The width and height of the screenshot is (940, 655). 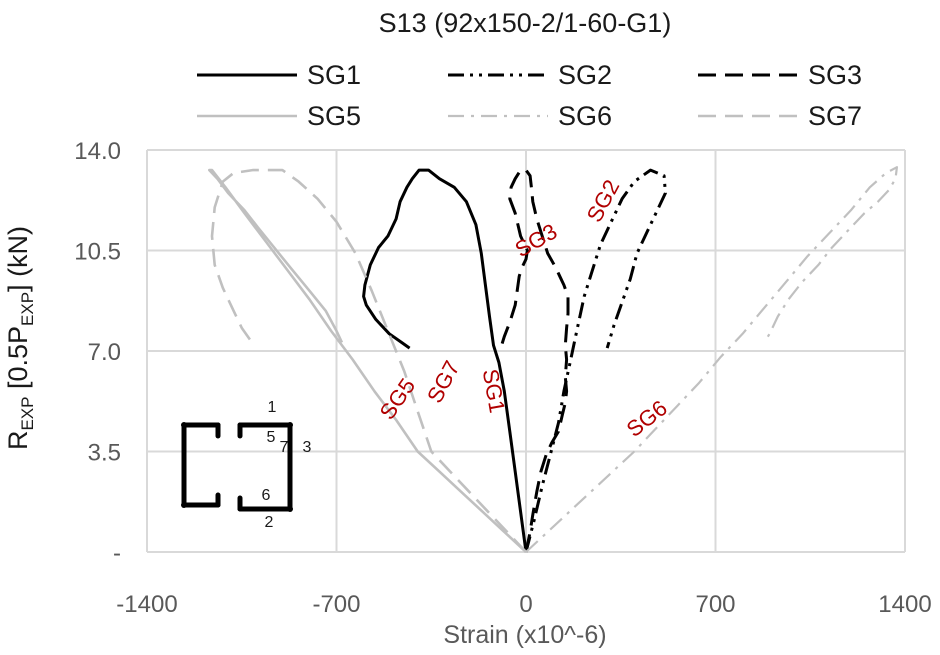 I want to click on series-annotation-sg1: SG1, so click(x=494, y=391).